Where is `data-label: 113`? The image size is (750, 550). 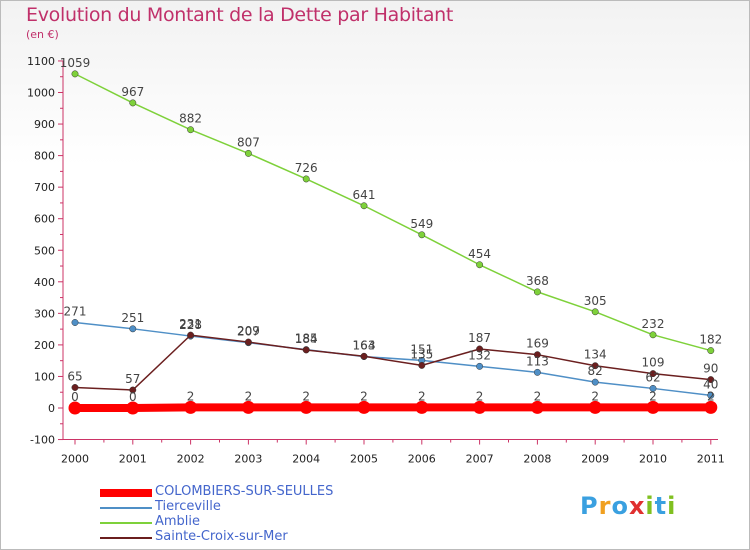 data-label: 113 is located at coordinates (537, 361).